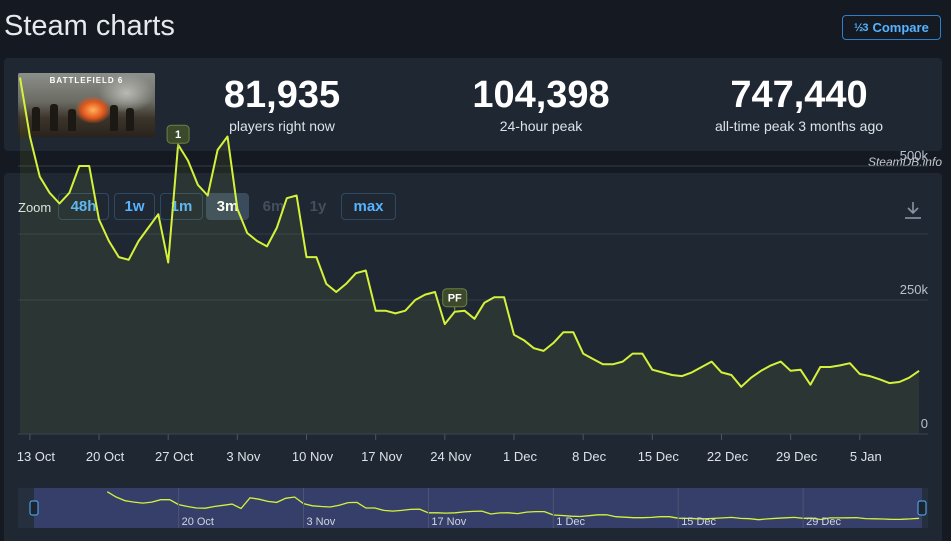  Describe the element at coordinates (86, 105) in the screenshot. I see `game-thumbnail: BATTLEFIELD 6` at that location.